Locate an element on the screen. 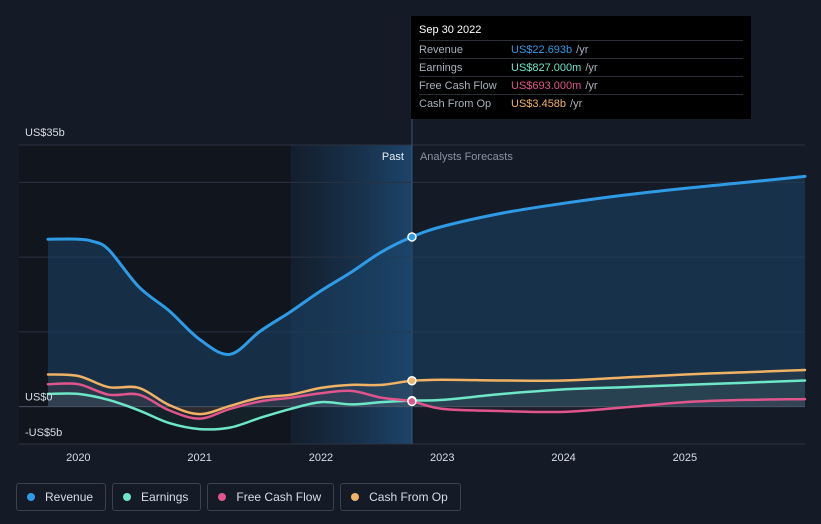  free-cash-flow-dot-icon is located at coordinates (222, 497).